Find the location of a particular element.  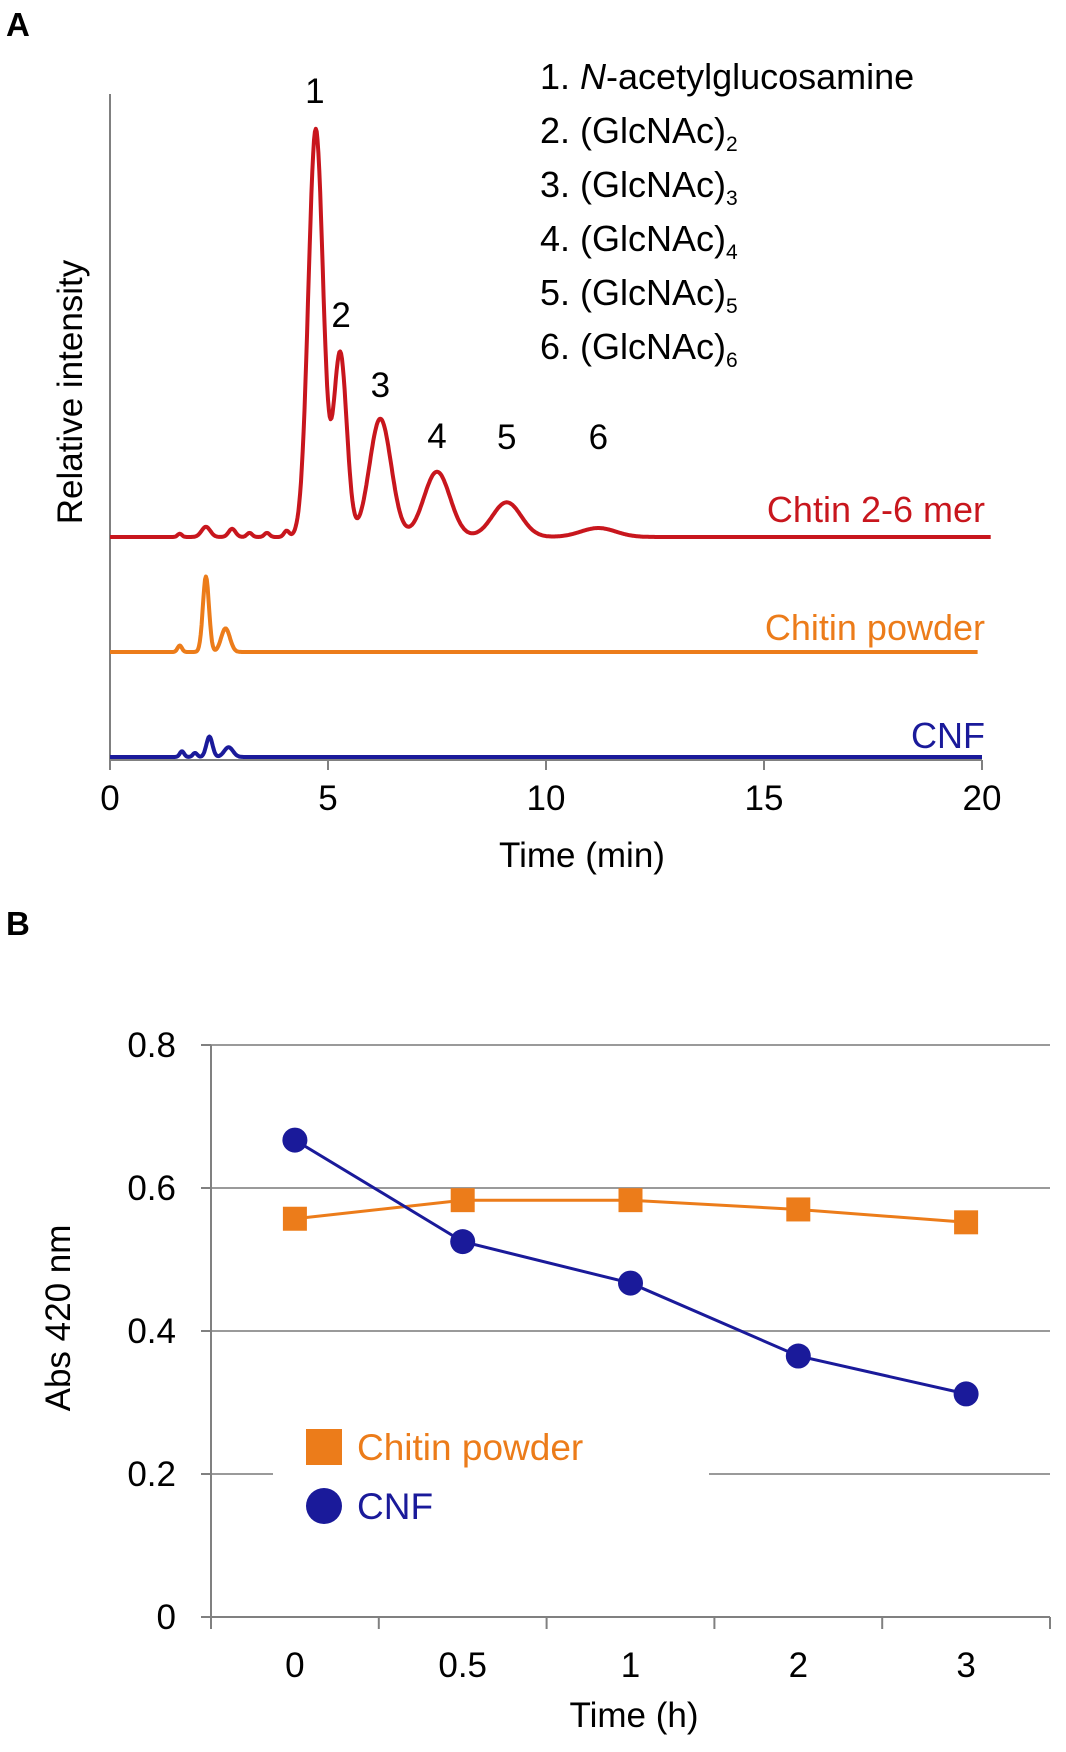

compound-legend-entry: 5. (GlcNAc)5 is located at coordinates (639, 295).